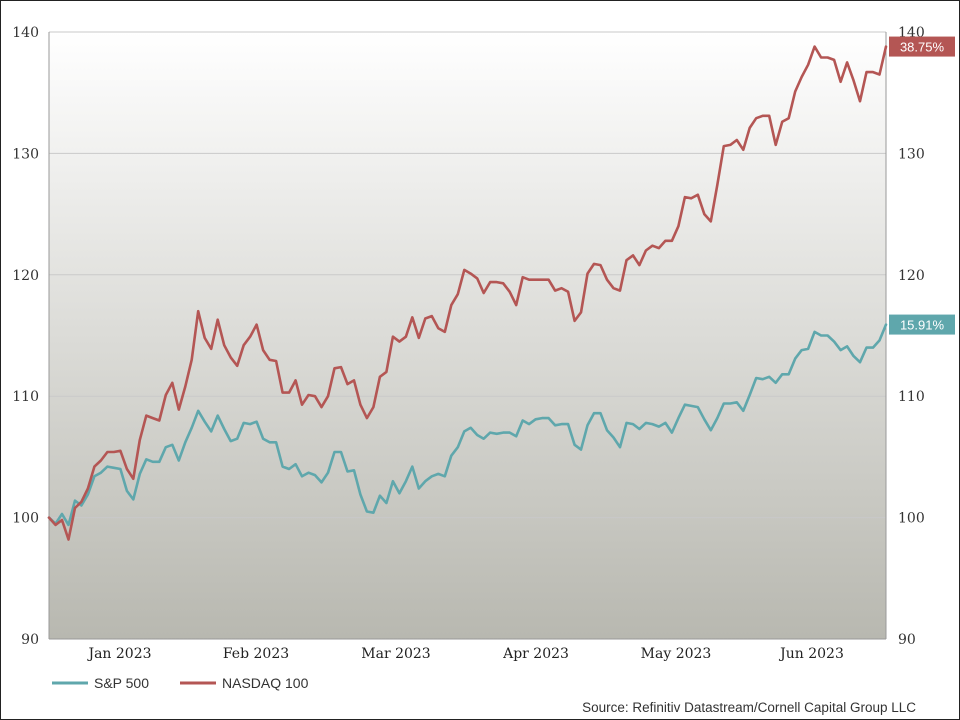  I want to click on end-label-nasdaq100: 38.75%, so click(922, 46).